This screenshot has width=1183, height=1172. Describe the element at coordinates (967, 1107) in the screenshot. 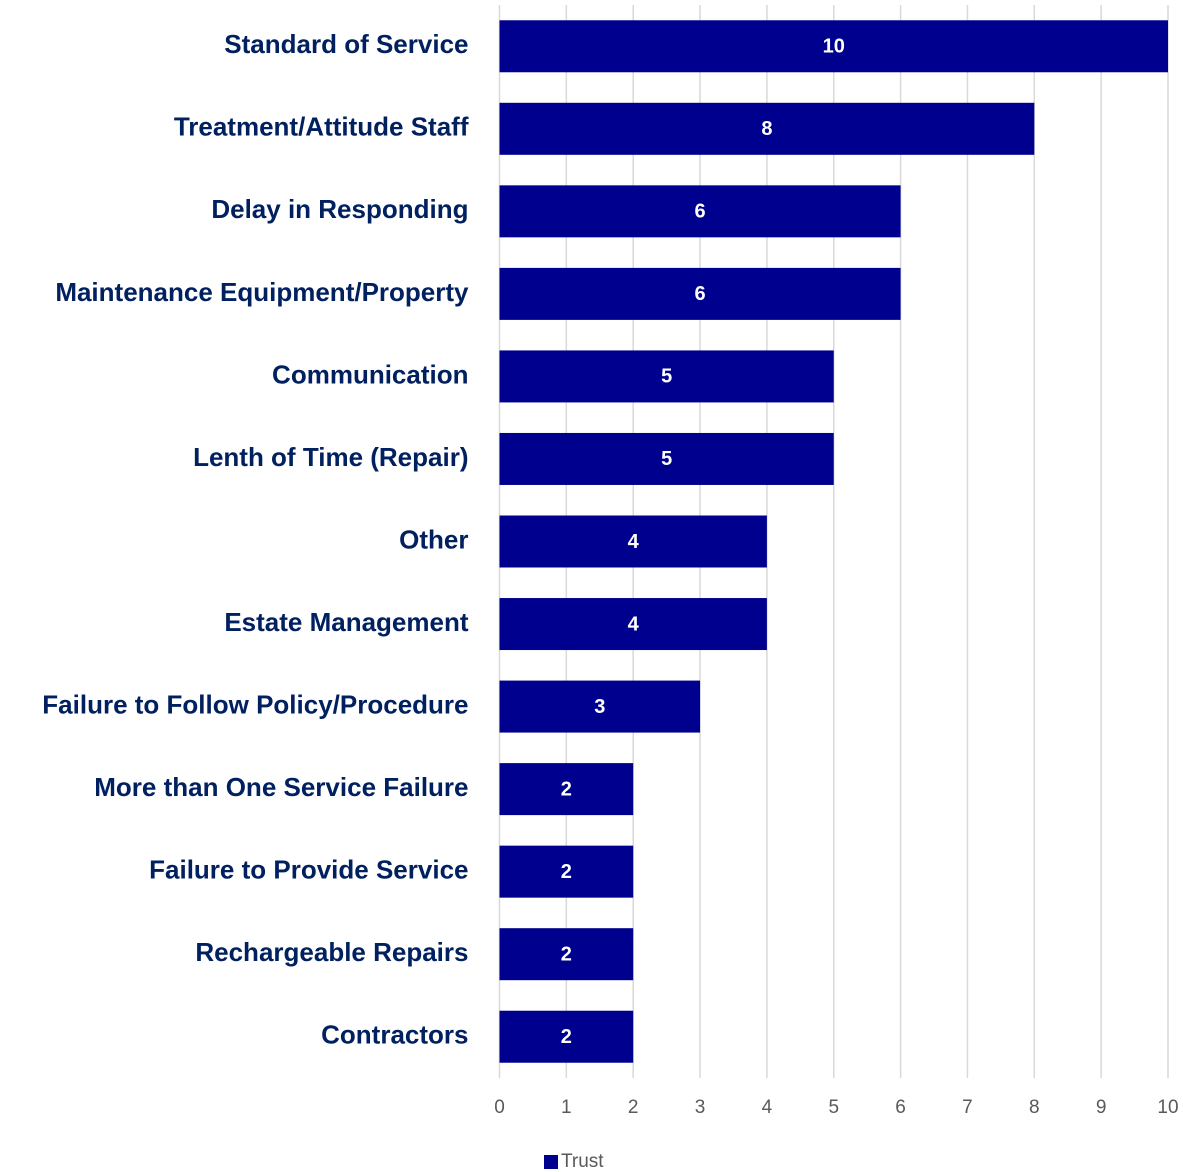

I see `x-tick-label: 7` at that location.